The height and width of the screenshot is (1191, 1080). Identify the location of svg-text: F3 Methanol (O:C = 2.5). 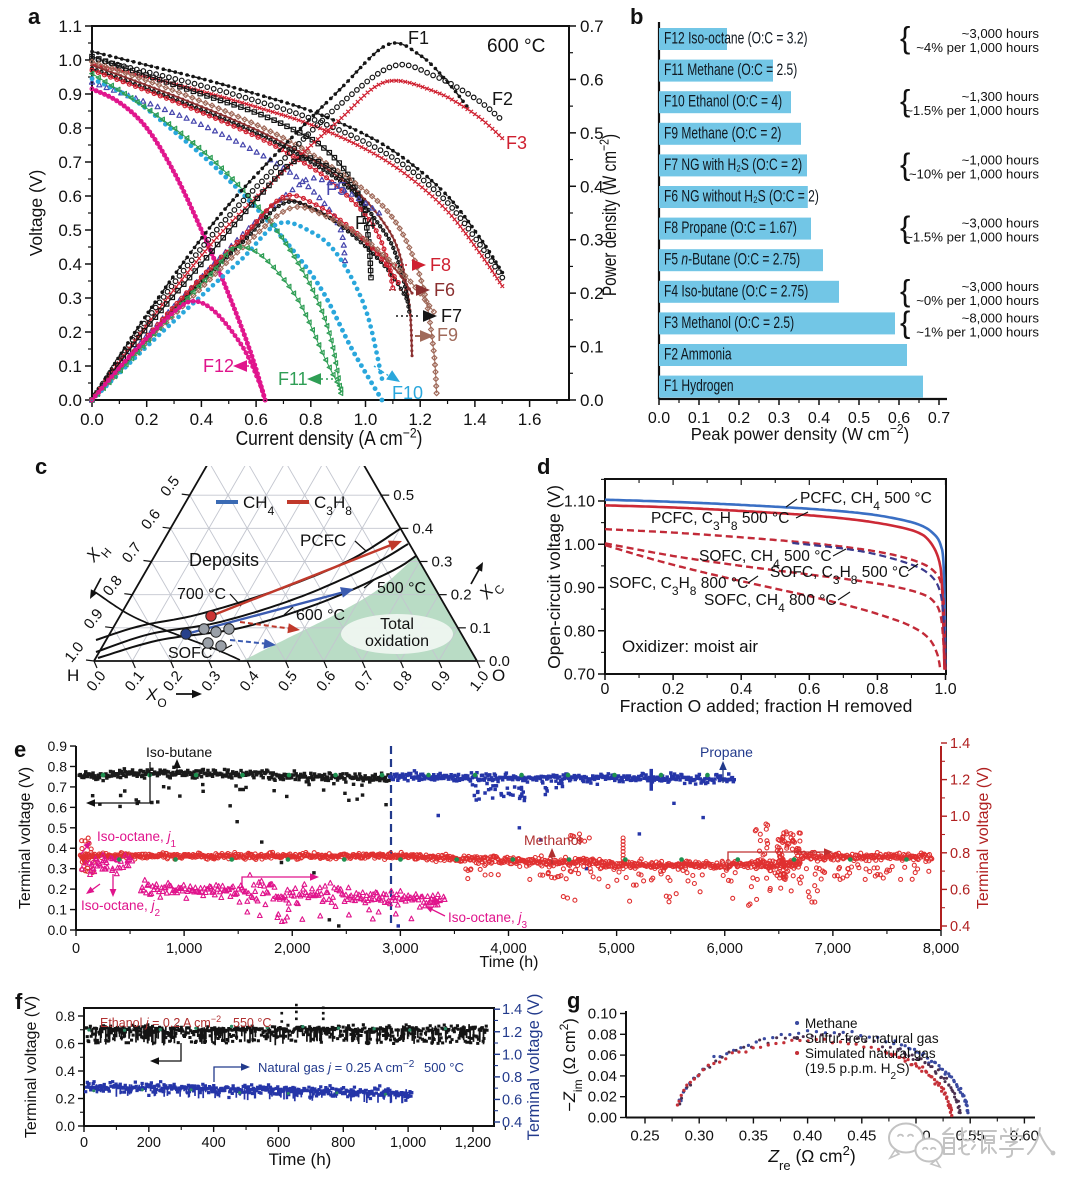
(729, 323).